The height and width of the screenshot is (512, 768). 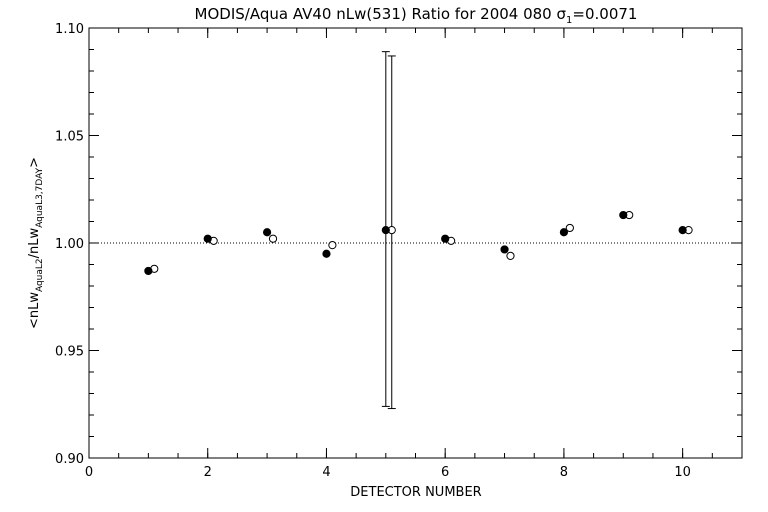 I want to click on y-tick-label: 0.90, so click(x=69, y=459).